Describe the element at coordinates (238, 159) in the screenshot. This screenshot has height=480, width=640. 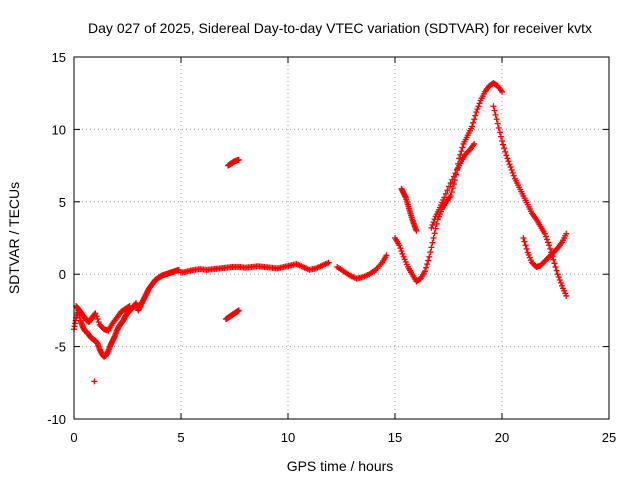
I see `data-point-isolated-high` at that location.